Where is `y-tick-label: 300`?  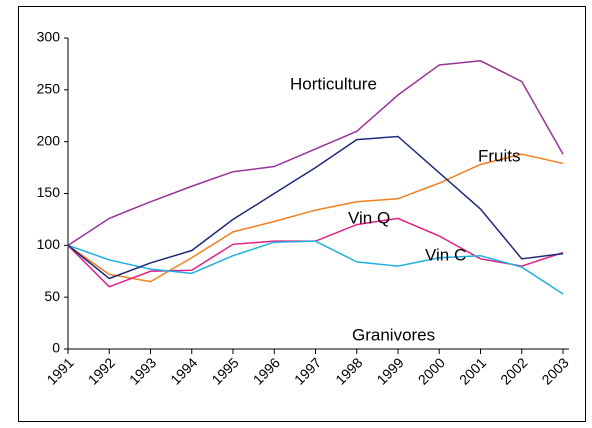 y-tick-label: 300 is located at coordinates (49, 37).